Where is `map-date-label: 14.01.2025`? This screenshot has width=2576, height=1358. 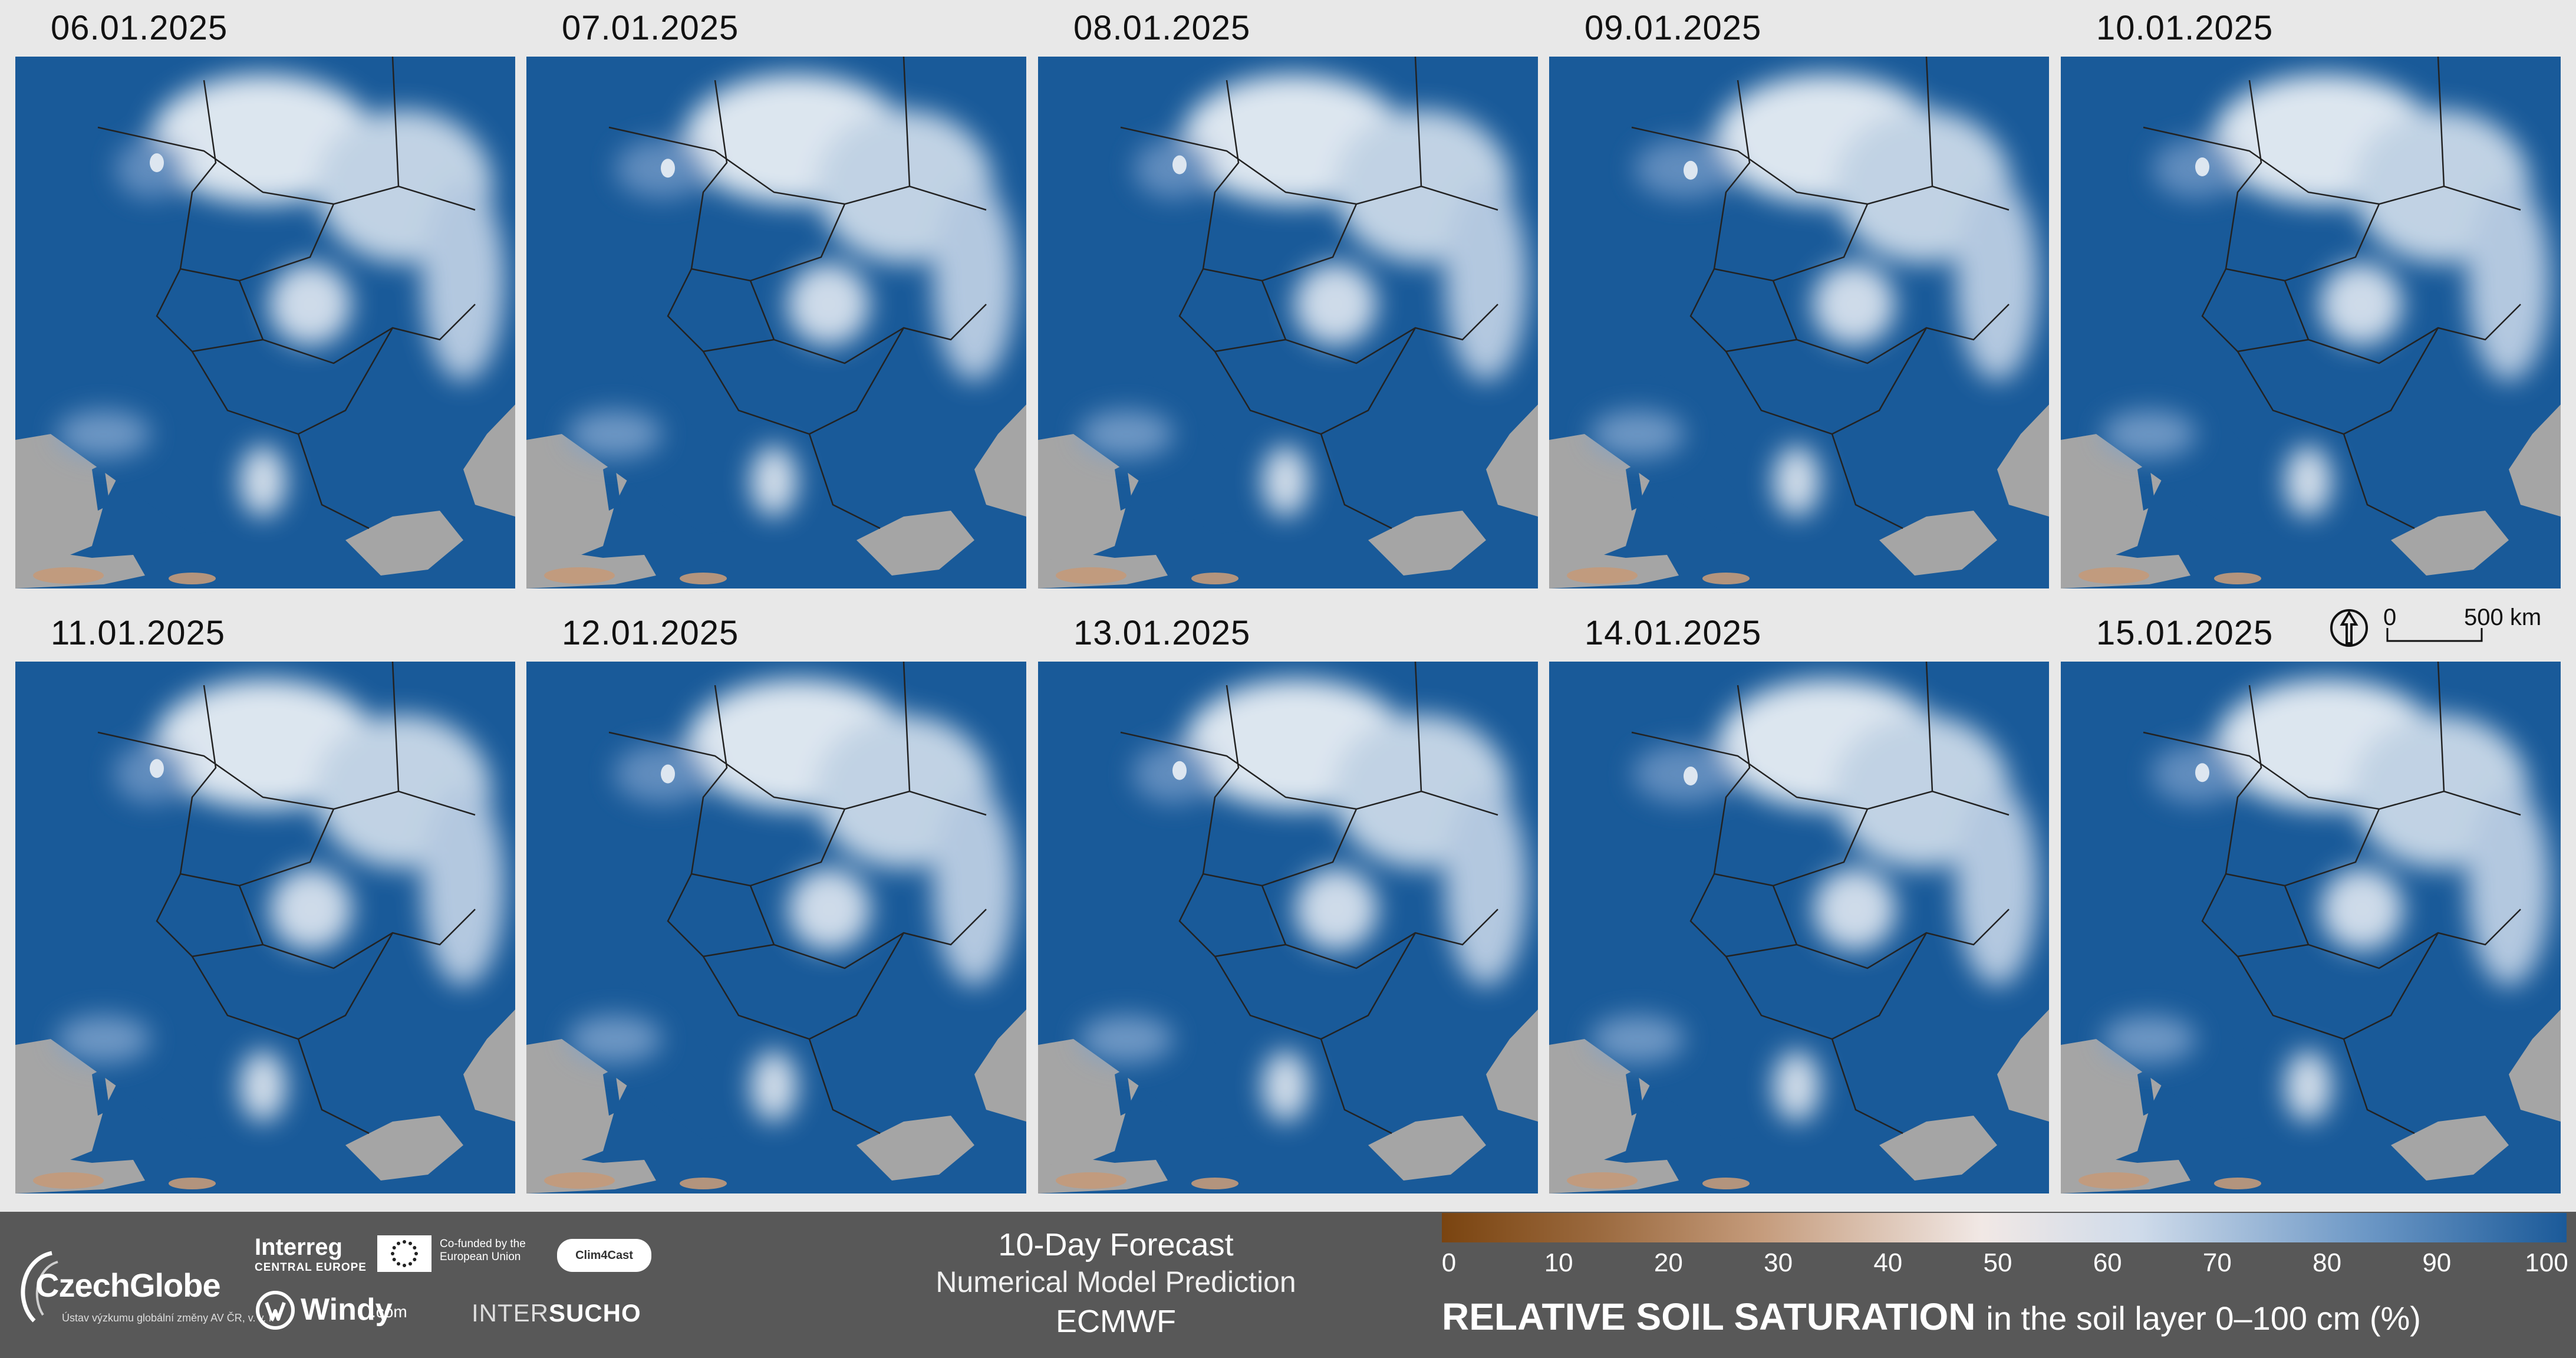
map-date-label: 14.01.2025 is located at coordinates (1673, 633).